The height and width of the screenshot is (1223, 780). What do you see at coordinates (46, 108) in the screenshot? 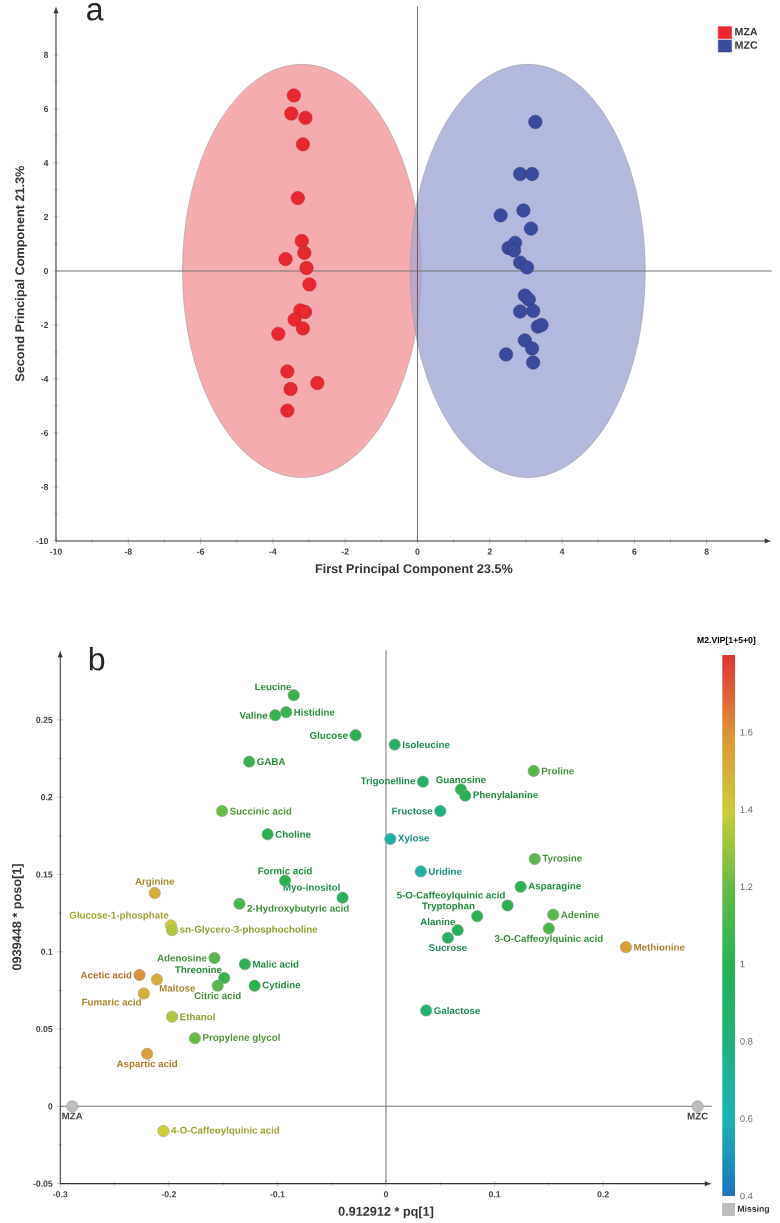
I see `y-tick-label: 6` at bounding box center [46, 108].